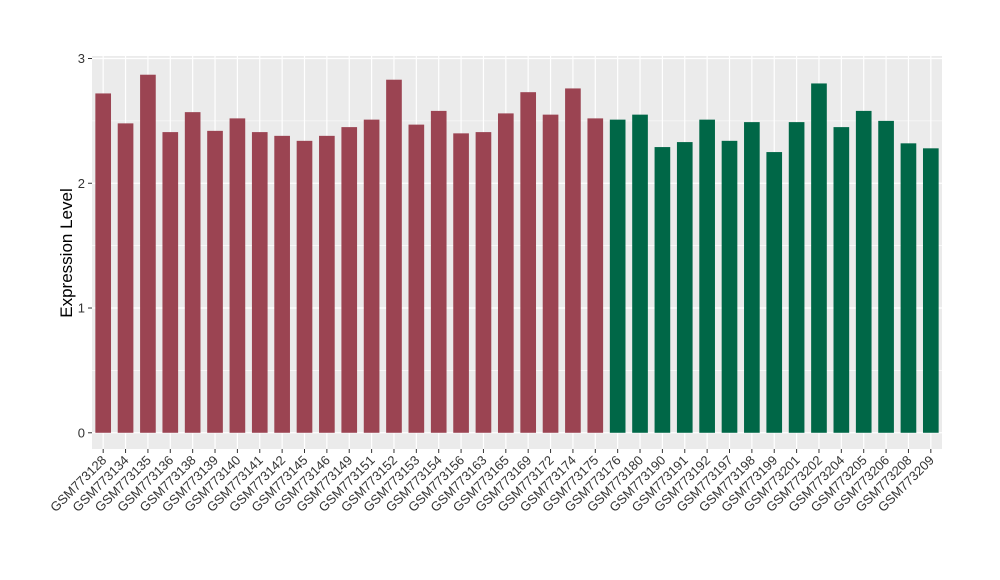  What do you see at coordinates (505, 273) in the screenshot?
I see `bar-GSM773165` at bounding box center [505, 273].